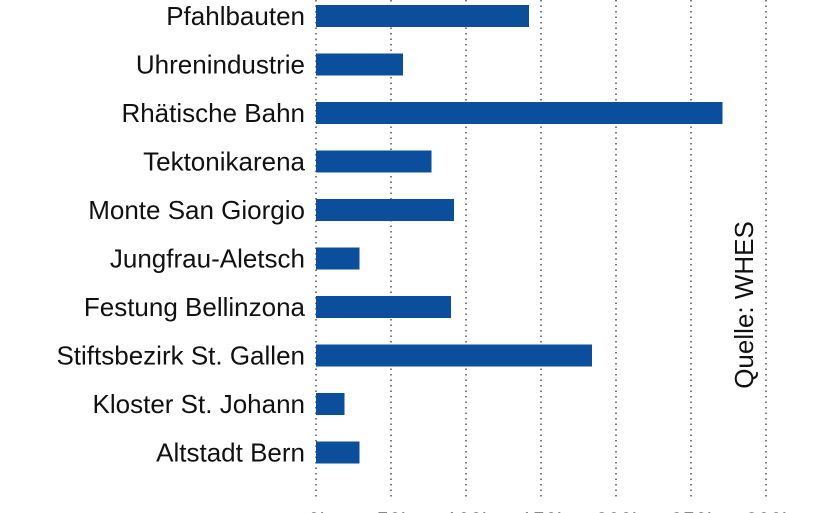  I want to click on x-tick-label-4: 200', so click(616, 510).